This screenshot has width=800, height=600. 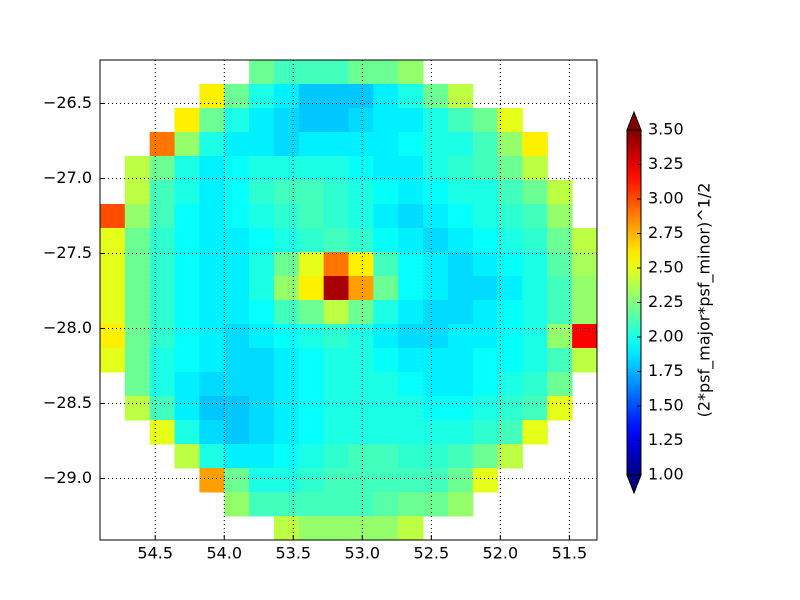 What do you see at coordinates (666, 439) in the screenshot?
I see `colorbar-tick-label: 1.25` at bounding box center [666, 439].